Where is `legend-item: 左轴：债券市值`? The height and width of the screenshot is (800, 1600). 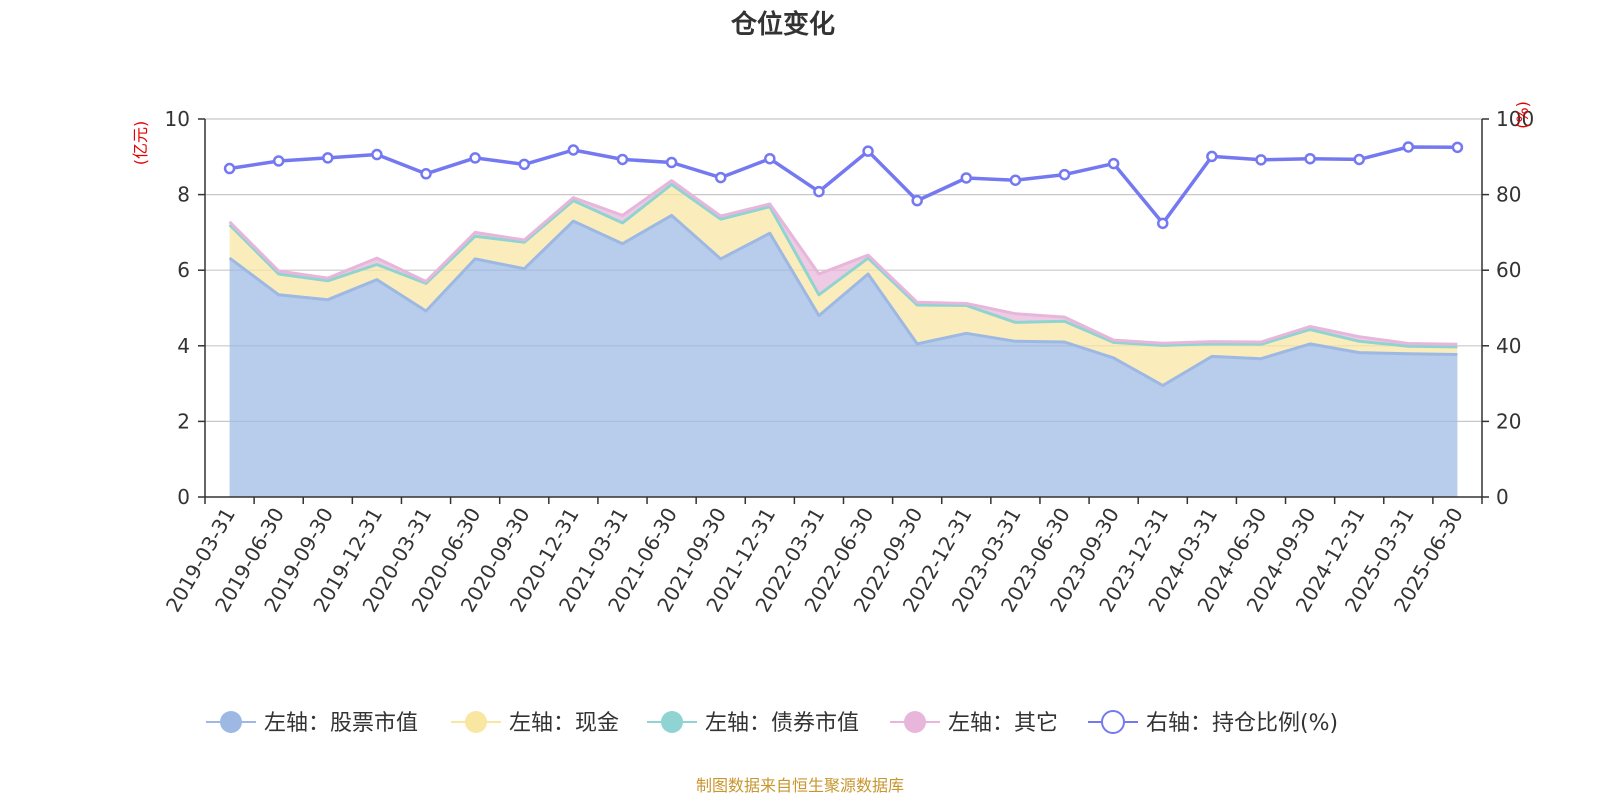
legend-item: 左轴：债券市值 is located at coordinates (753, 723).